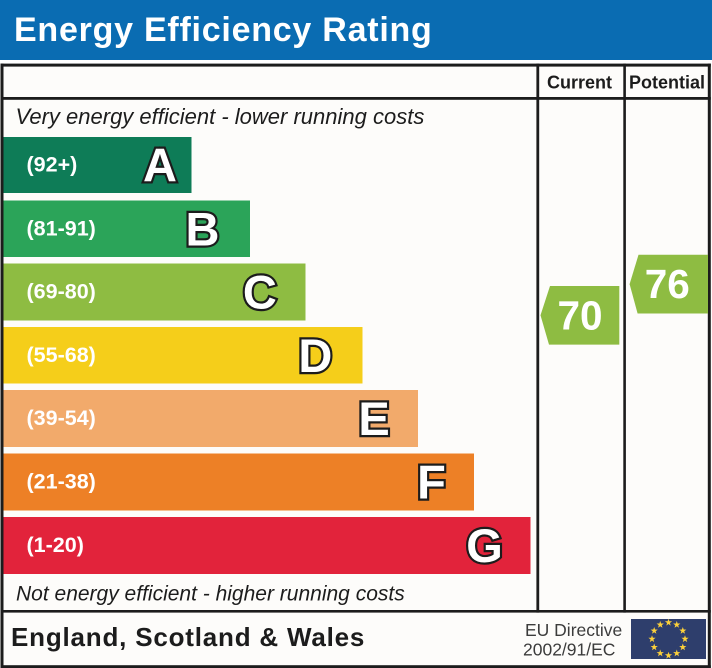  What do you see at coordinates (55, 545) in the screenshot?
I see `svg-text: (1-20)` at bounding box center [55, 545].